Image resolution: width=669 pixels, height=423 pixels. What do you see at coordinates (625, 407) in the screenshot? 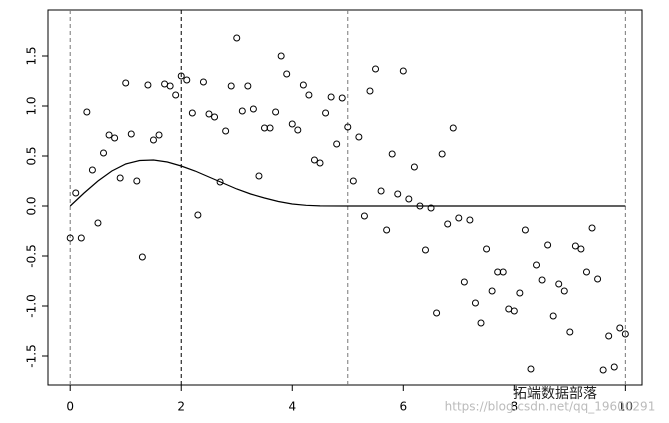
I see `x-tick-label: 10` at bounding box center [625, 407].